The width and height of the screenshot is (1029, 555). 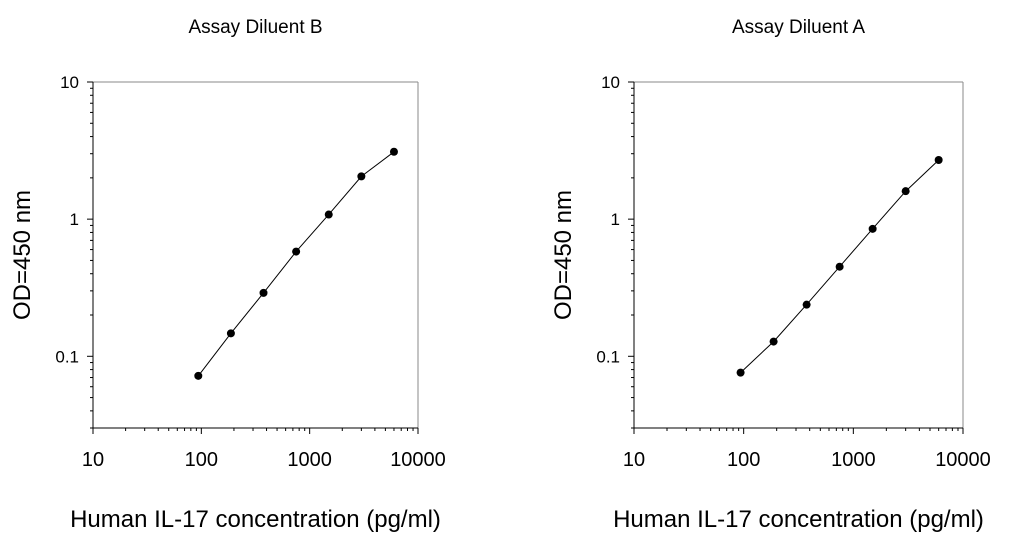 What do you see at coordinates (798, 27) in the screenshot?
I see `chart-title: Assay Diluent A` at bounding box center [798, 27].